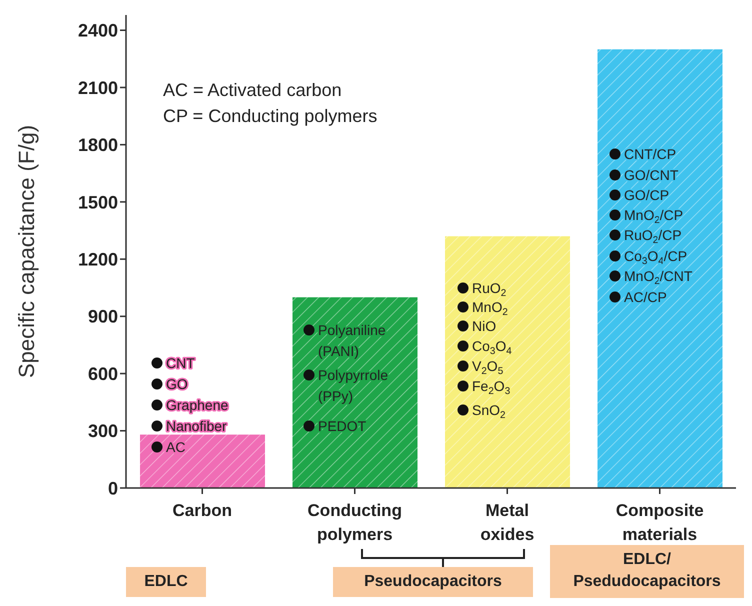 Image resolution: width=752 pixels, height=606 pixels. I want to click on y-tick-label: 0, so click(113, 488).